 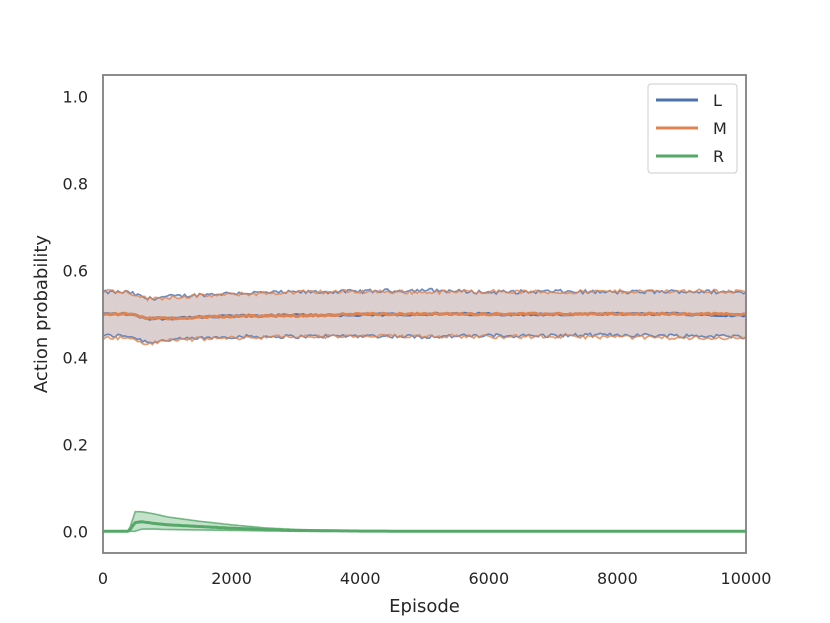 What do you see at coordinates (75, 444) in the screenshot?
I see `y-tick-label: 0.2` at bounding box center [75, 444].